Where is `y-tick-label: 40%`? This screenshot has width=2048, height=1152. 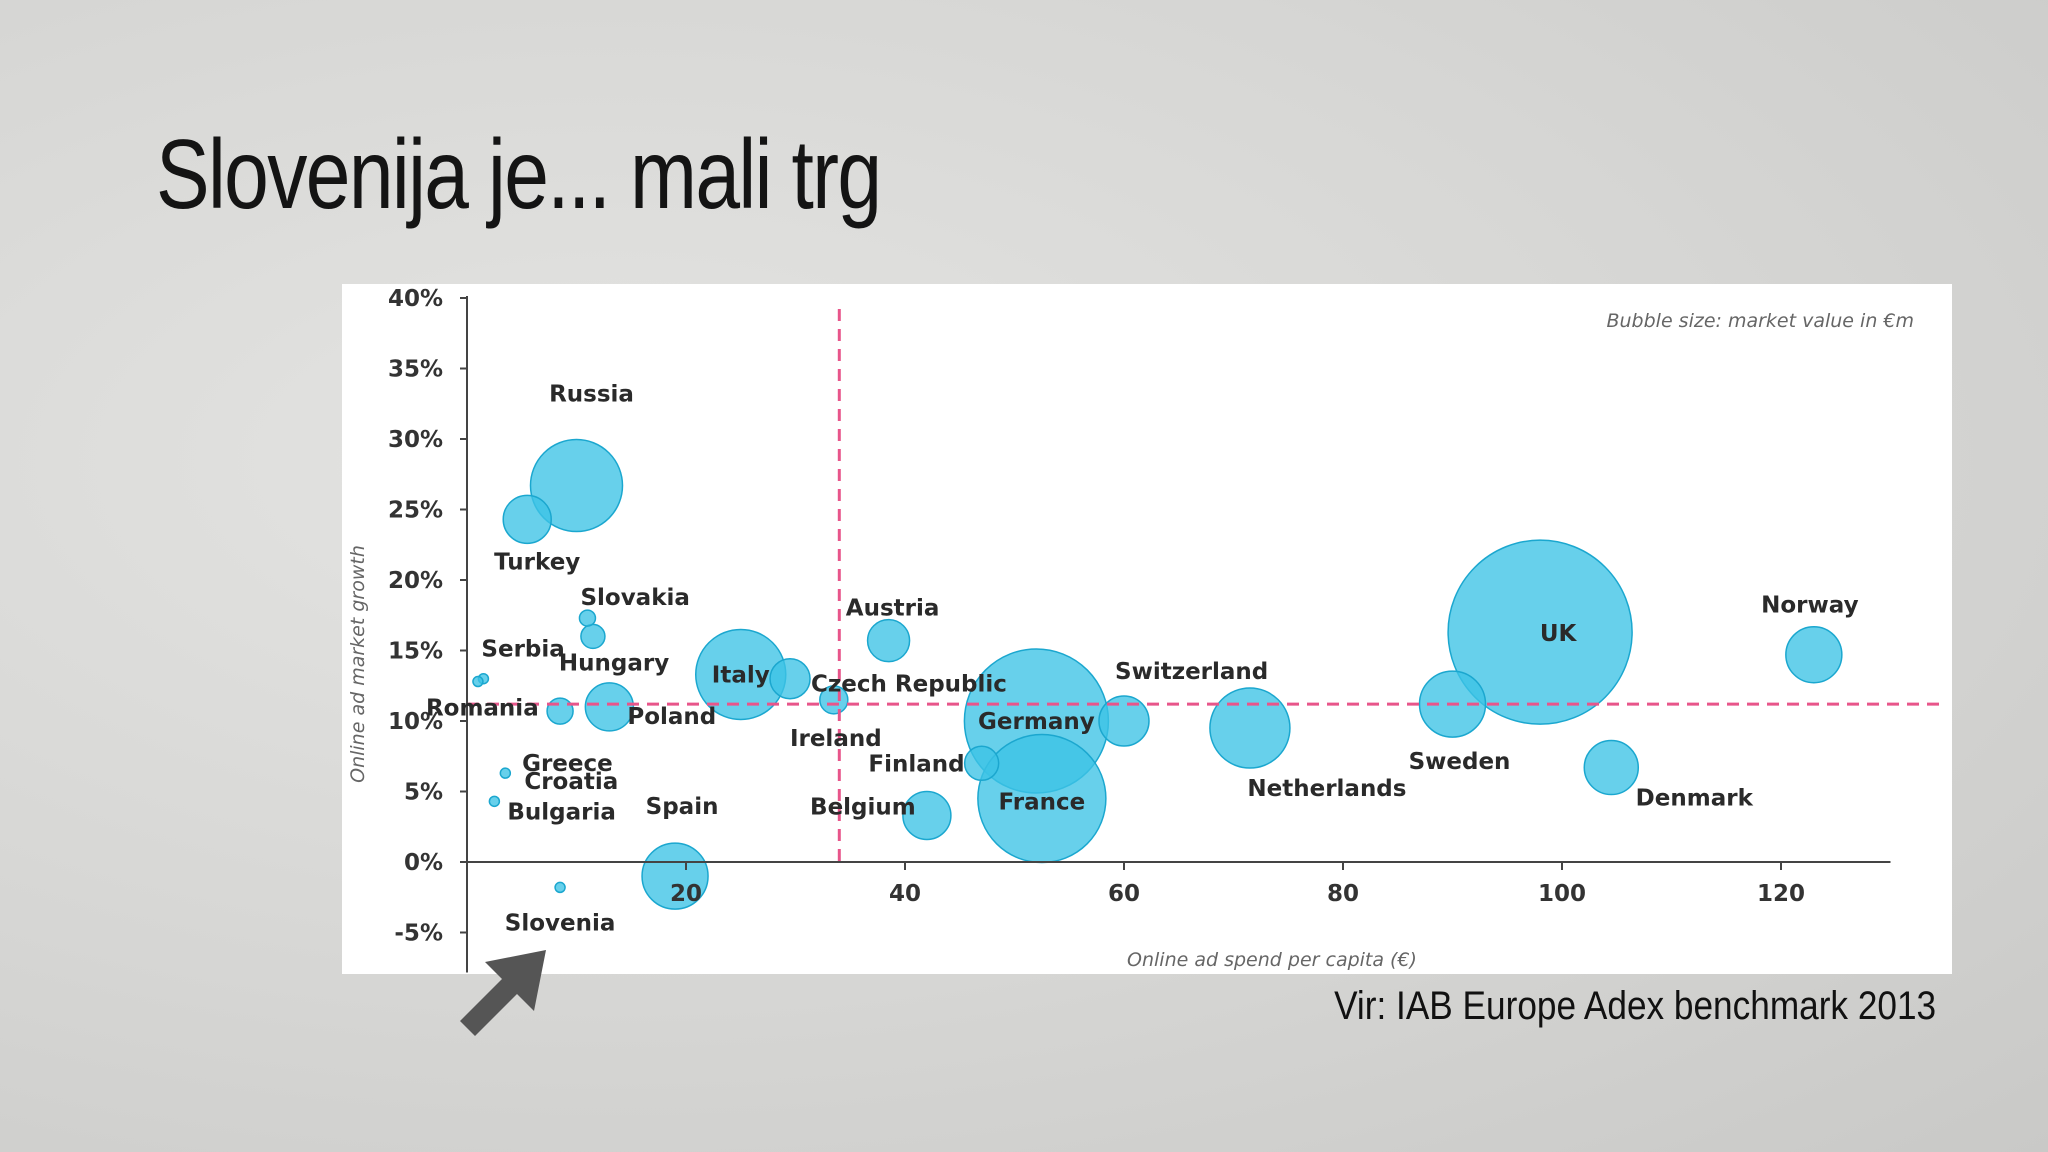 y-tick-label: 40% is located at coordinates (415, 299).